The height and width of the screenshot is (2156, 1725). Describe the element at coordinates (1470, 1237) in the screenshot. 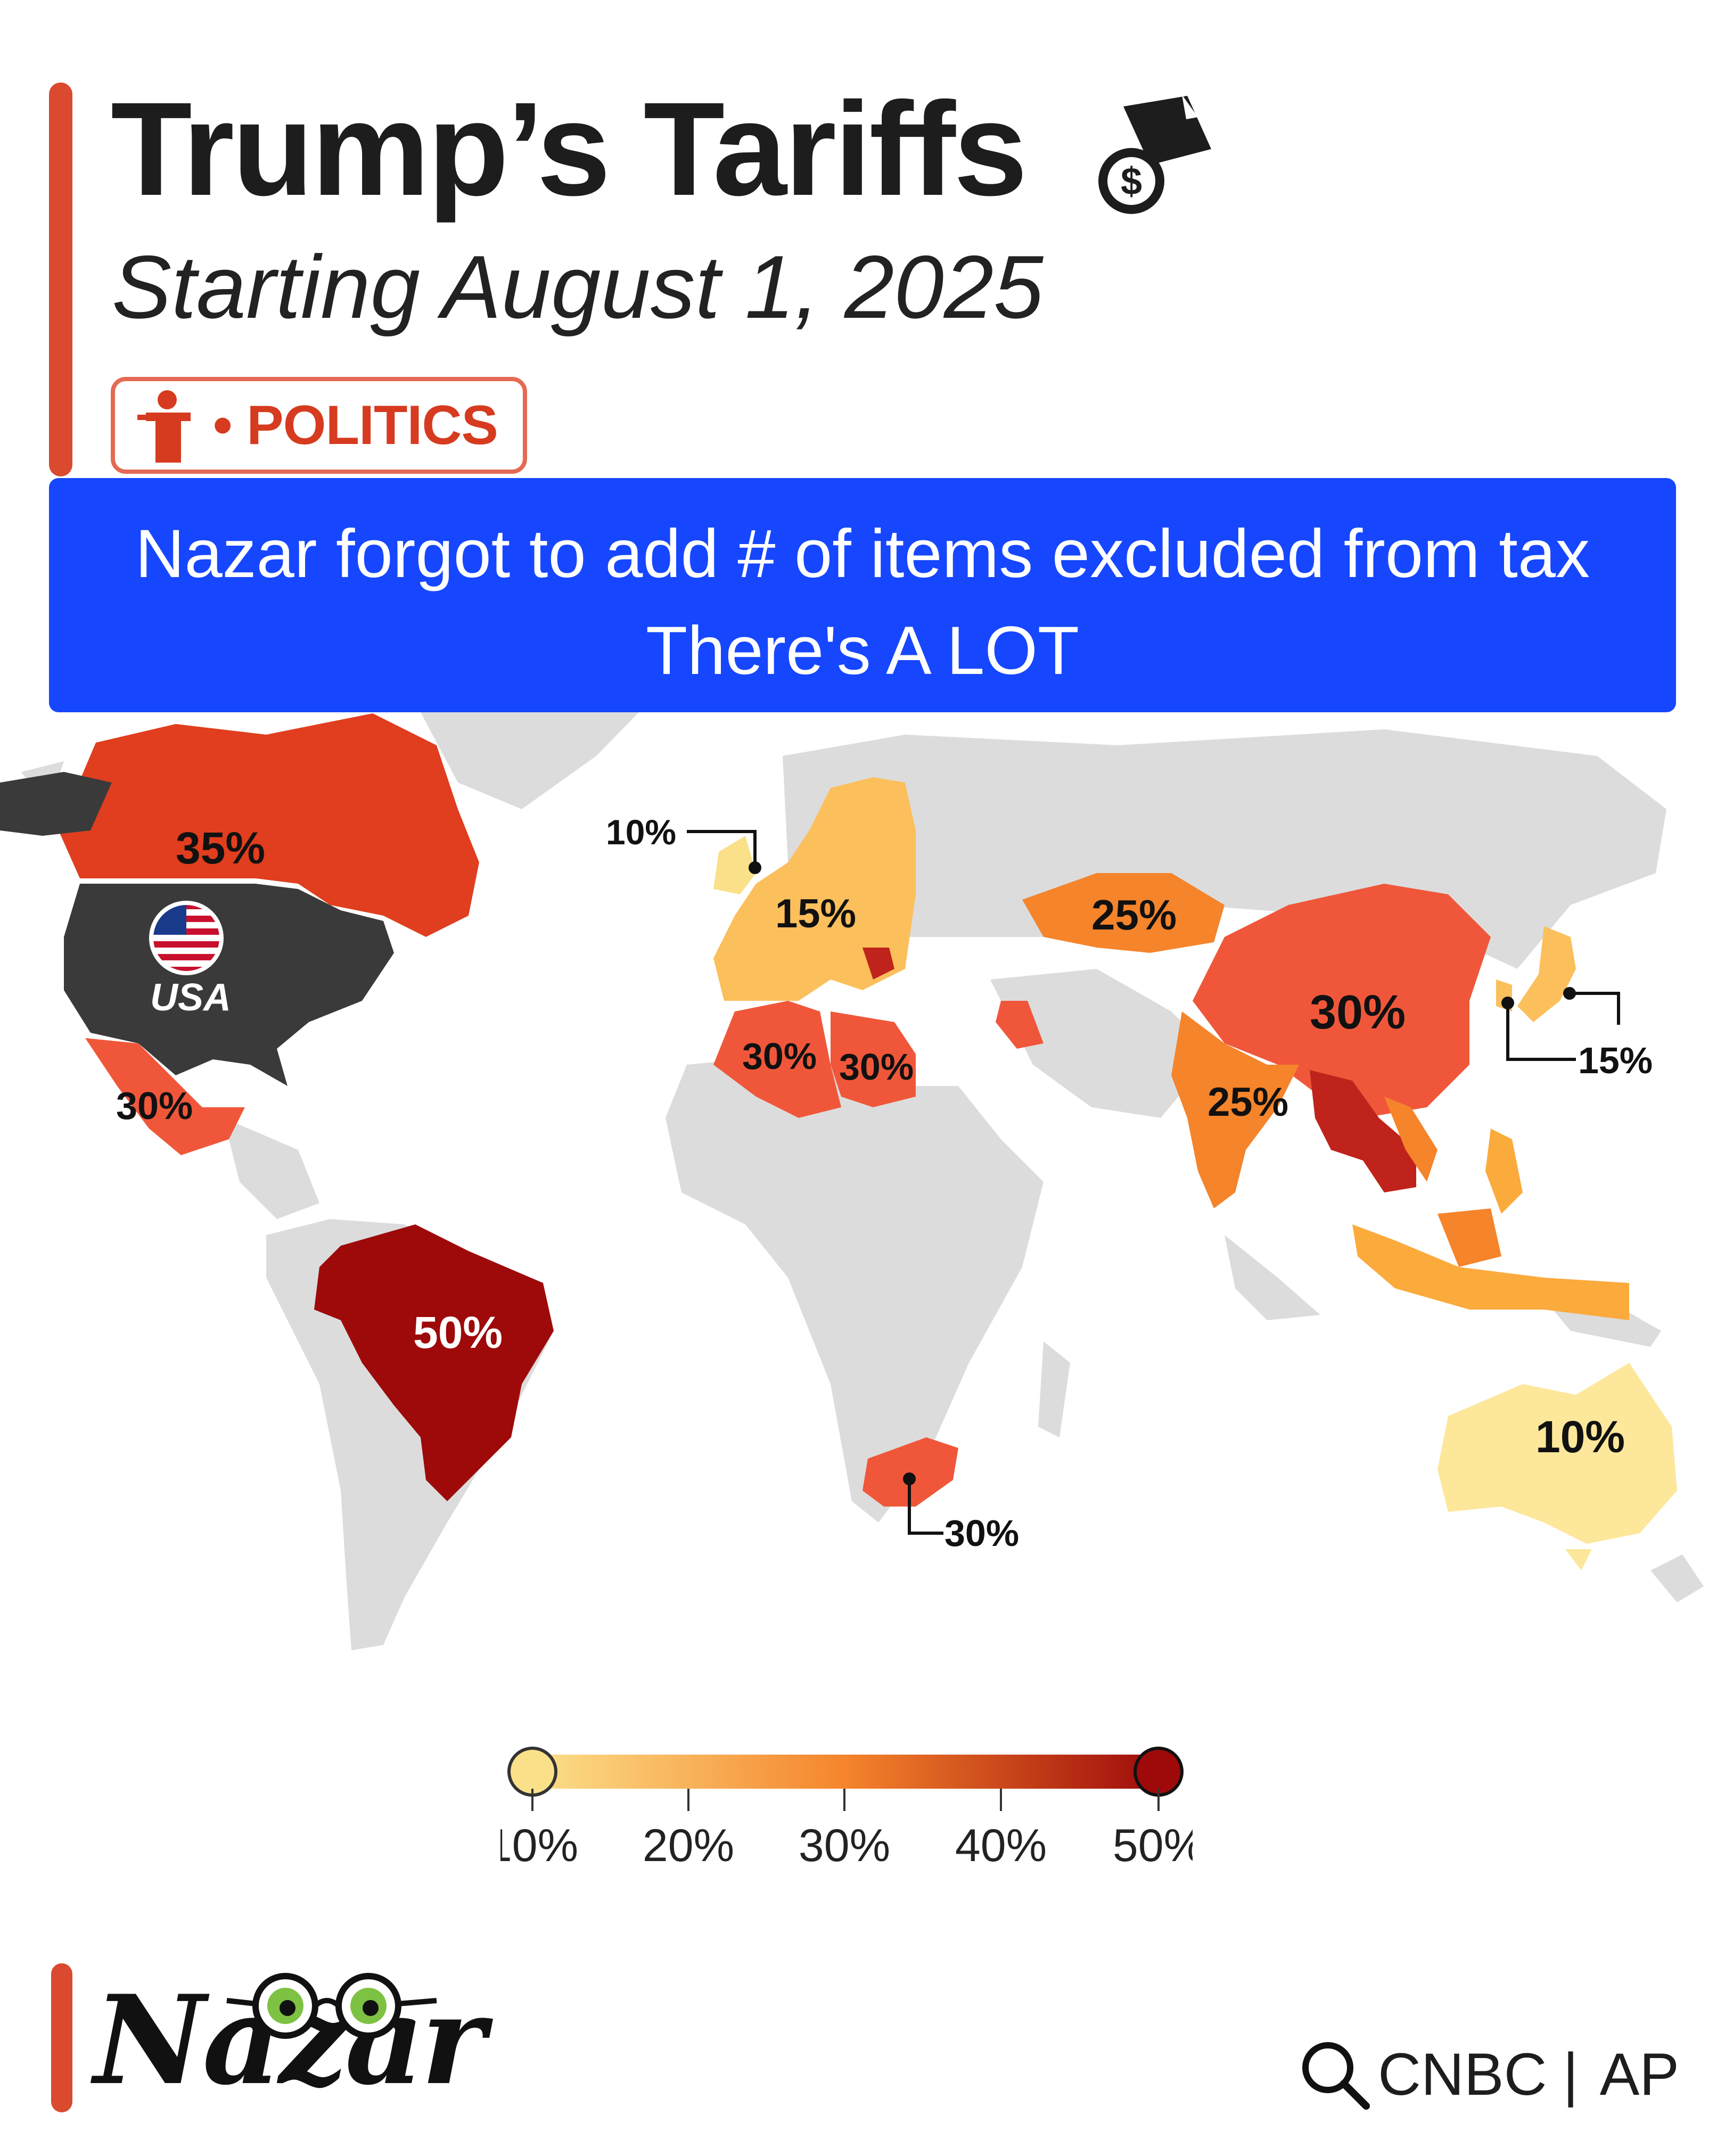

I see `country-malaysia-borneo` at that location.